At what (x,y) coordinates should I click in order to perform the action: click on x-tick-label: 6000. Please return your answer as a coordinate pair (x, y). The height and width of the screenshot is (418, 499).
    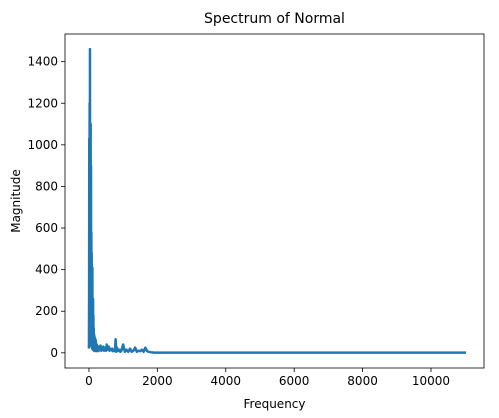
    Looking at the image, I should click on (294, 381).